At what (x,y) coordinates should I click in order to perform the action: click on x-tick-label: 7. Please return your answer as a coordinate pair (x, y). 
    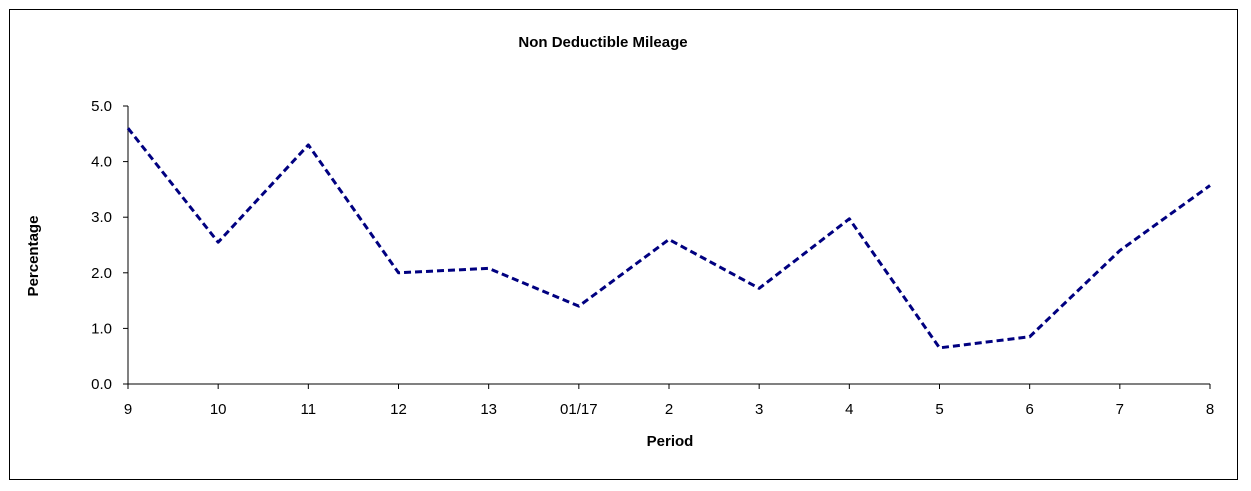
    Looking at the image, I should click on (1120, 409).